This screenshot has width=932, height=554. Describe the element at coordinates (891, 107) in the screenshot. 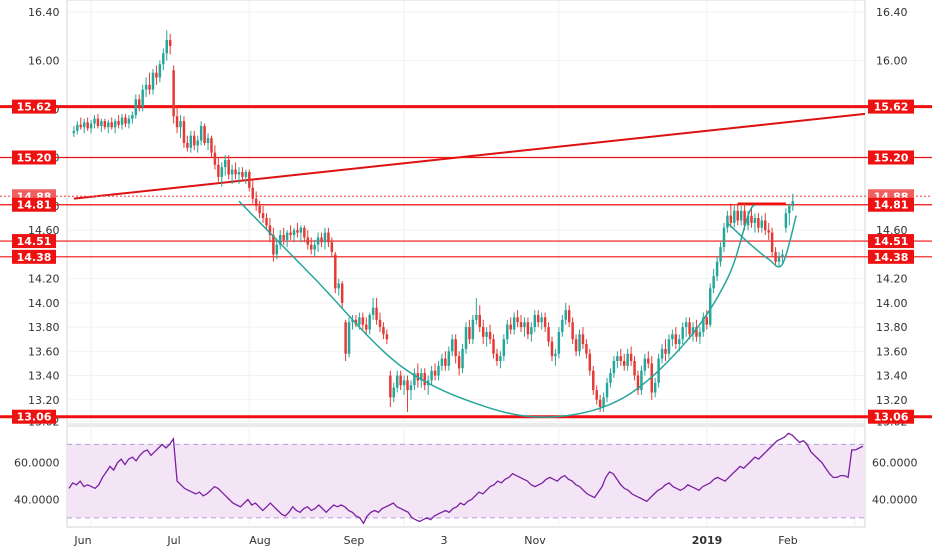

I see `level-label-right: 15.62` at that location.